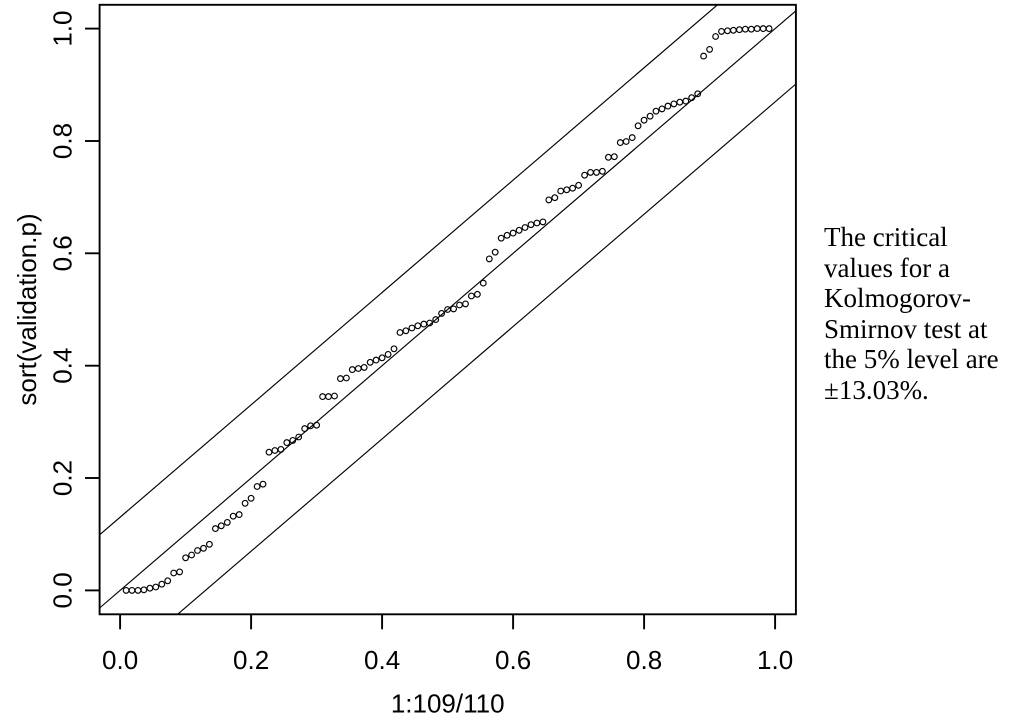 The image size is (1009, 719). What do you see at coordinates (27, 309) in the screenshot?
I see `svg-text: sort(validation.p)` at bounding box center [27, 309].